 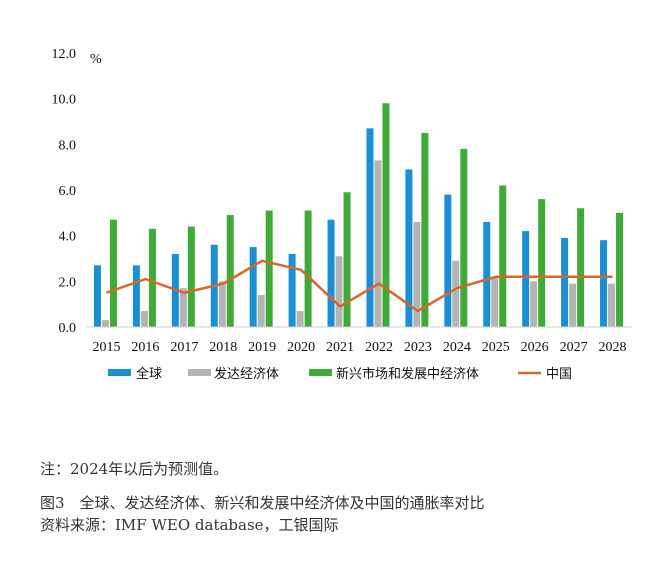 I want to click on bar-global-2024, so click(x=448, y=260).